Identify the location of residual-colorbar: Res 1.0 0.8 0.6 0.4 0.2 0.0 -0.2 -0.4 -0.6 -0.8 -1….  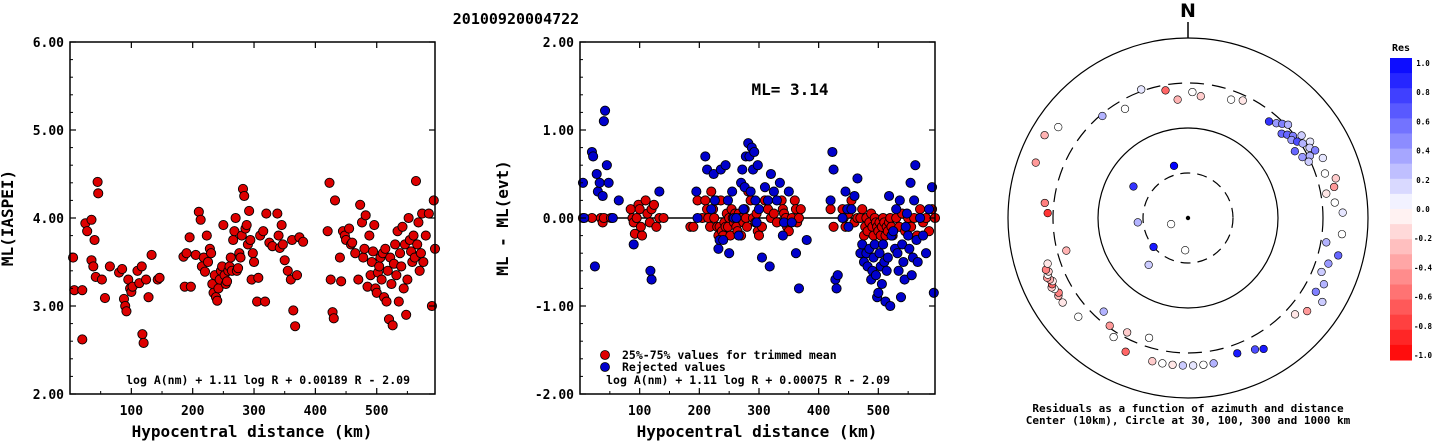
(1411, 202).